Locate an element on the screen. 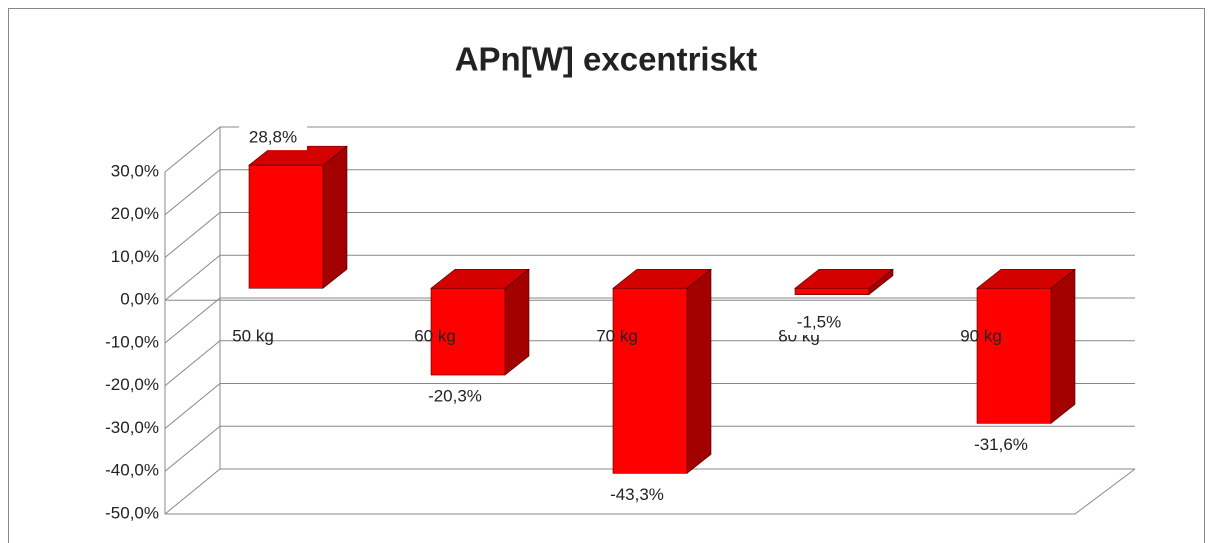 The image size is (1211, 543). value-label: -20,3% is located at coordinates (455, 396).